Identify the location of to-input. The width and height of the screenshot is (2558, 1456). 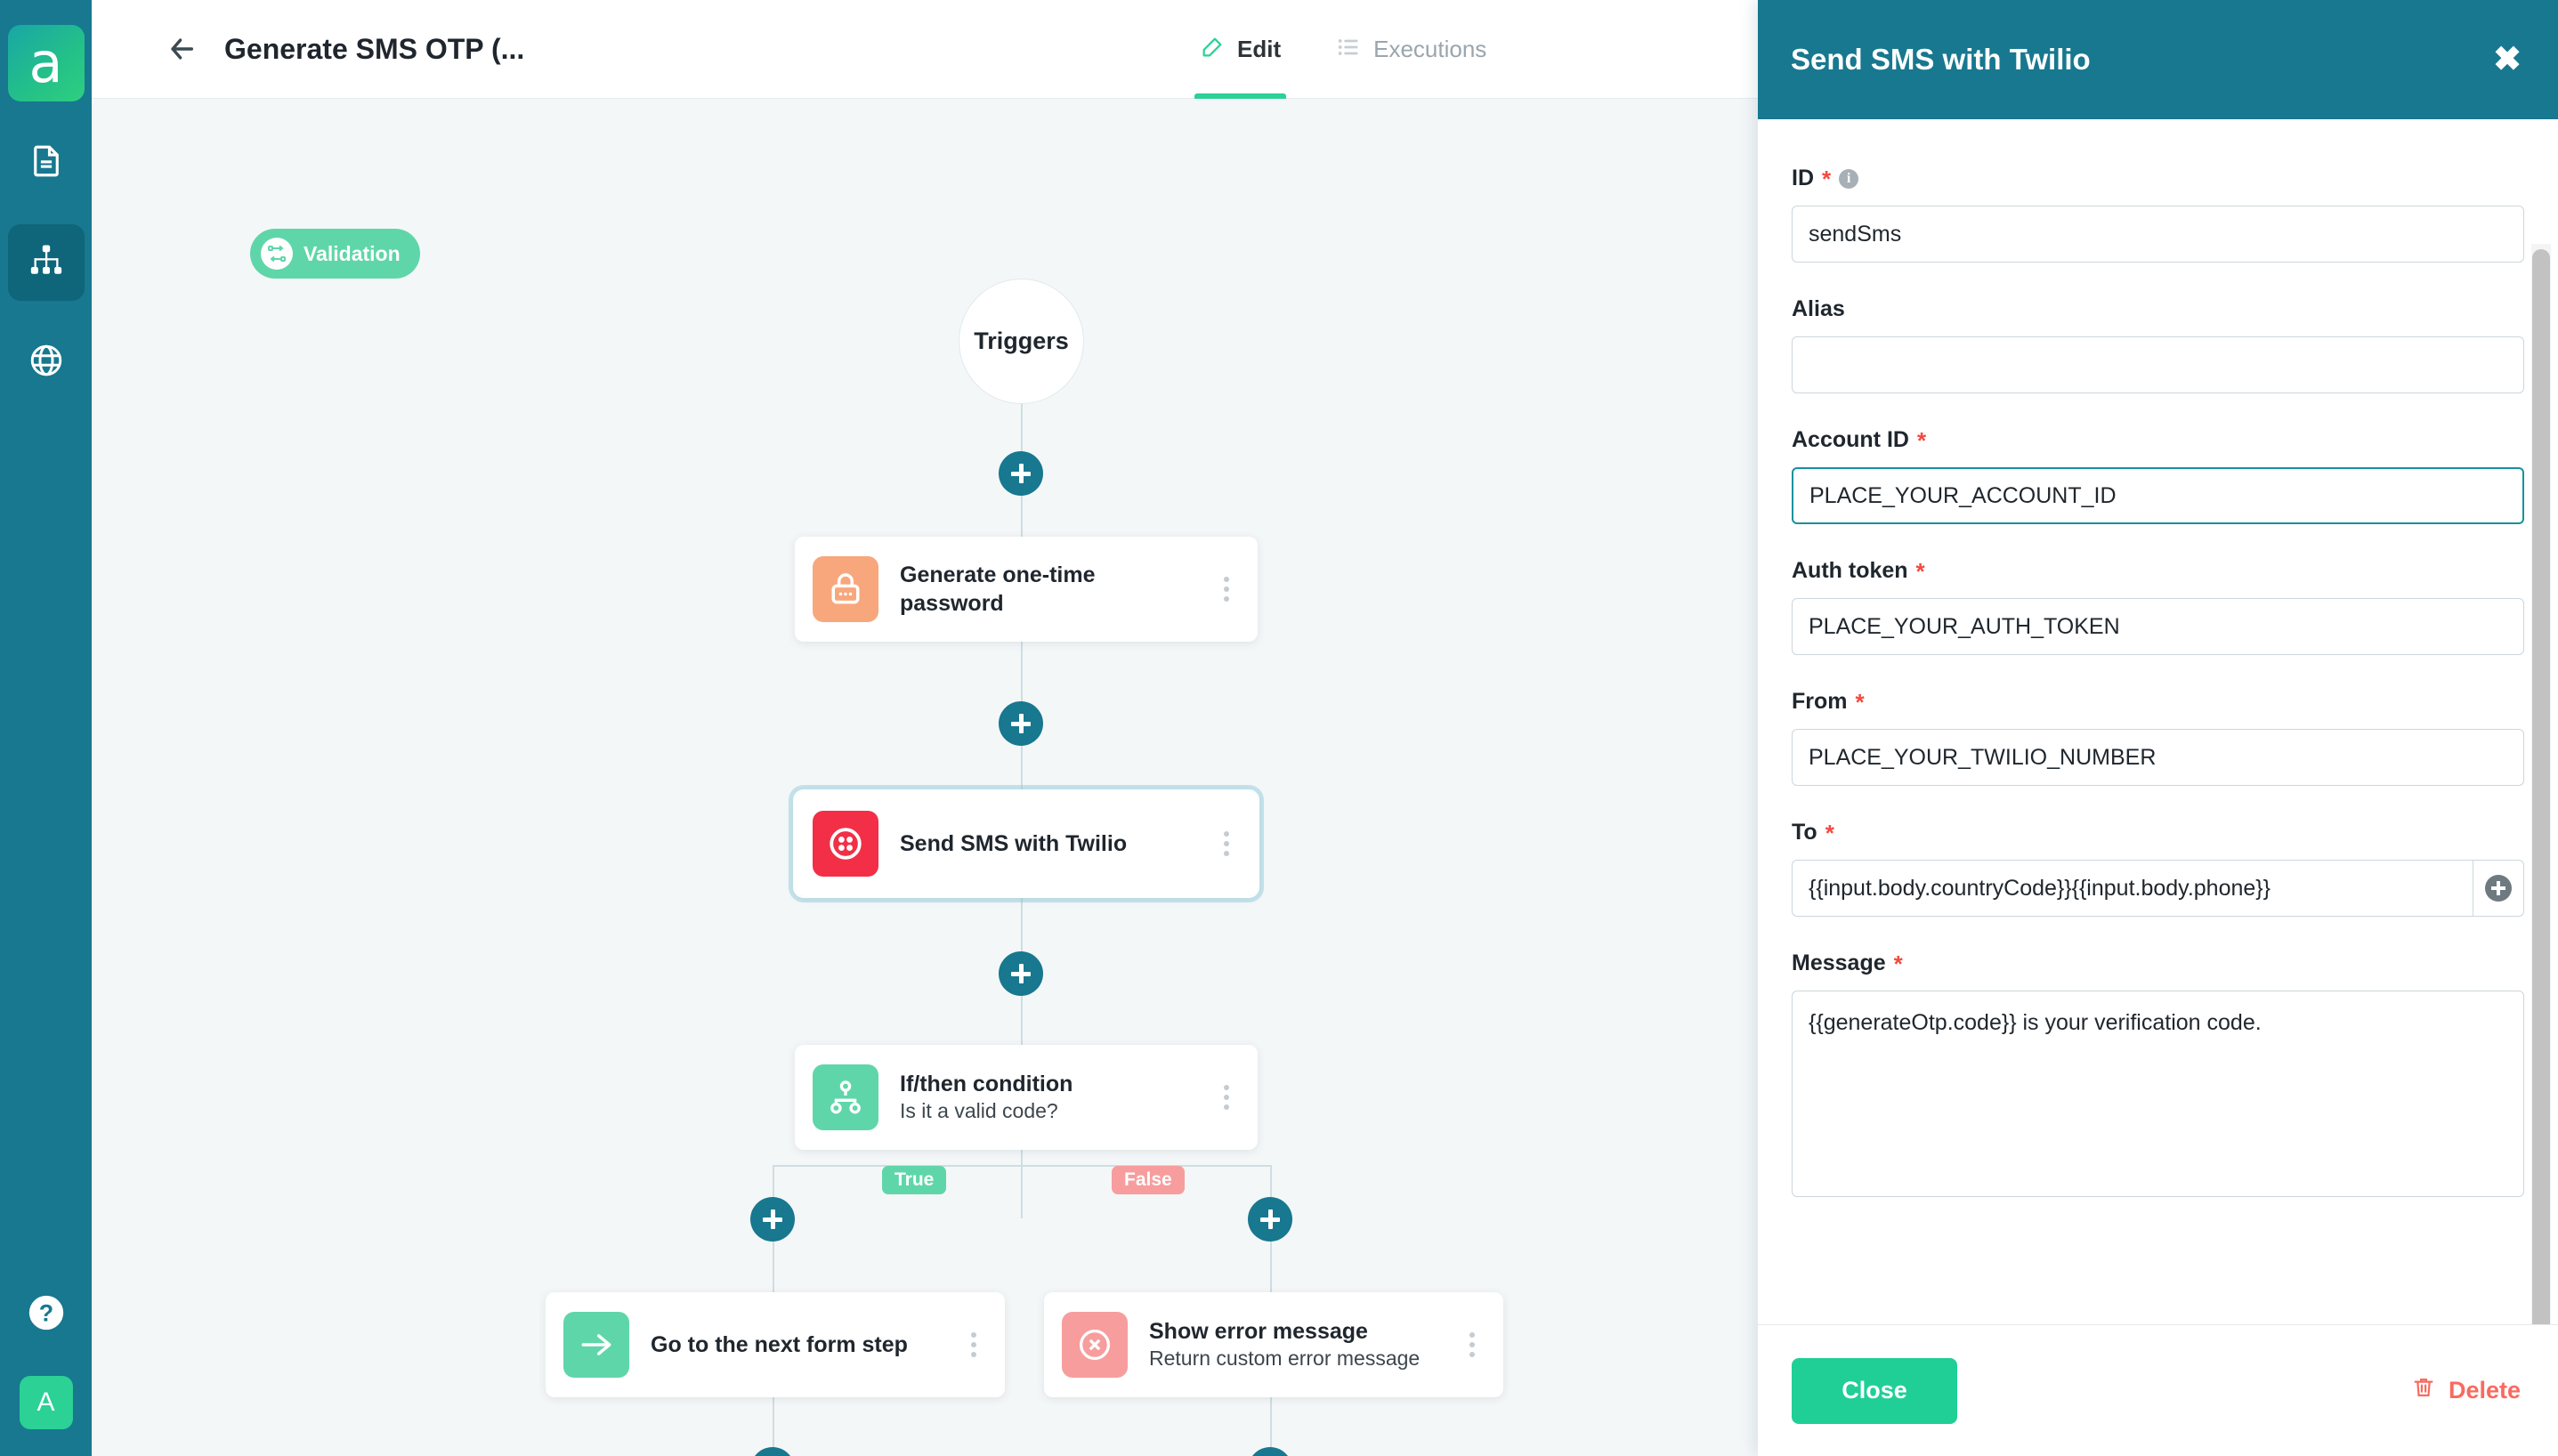
(2132, 888).